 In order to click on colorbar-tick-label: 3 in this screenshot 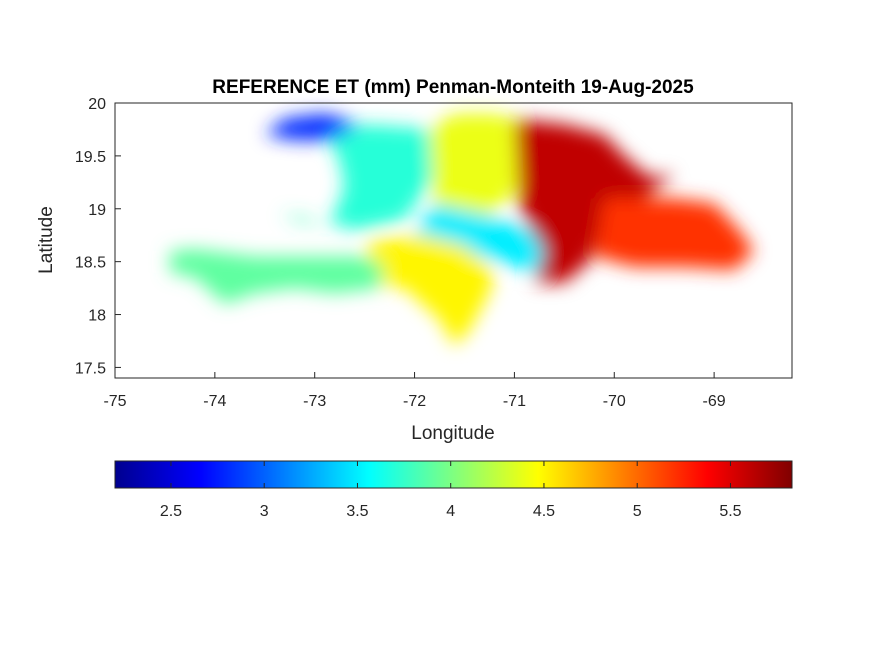, I will do `click(264, 511)`.